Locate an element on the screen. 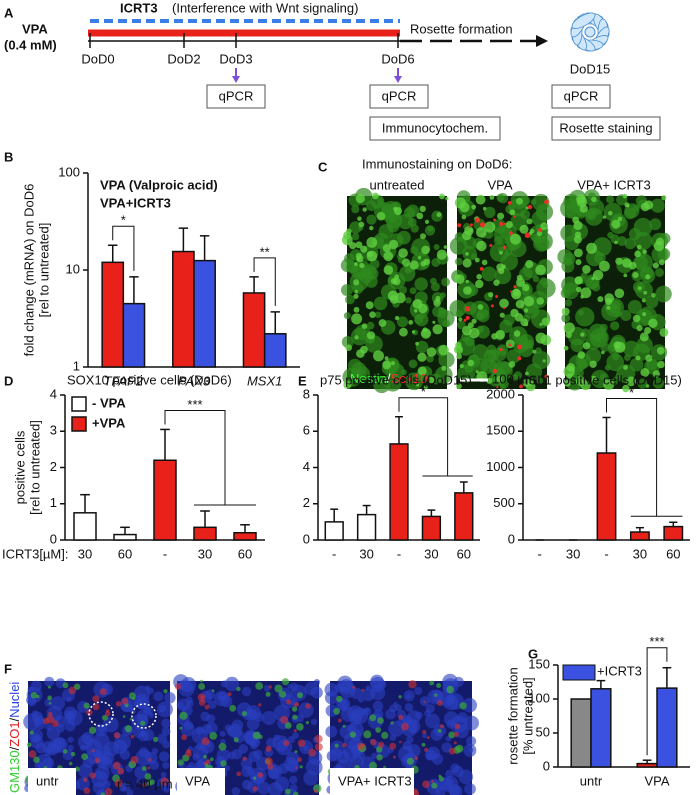  y-tick-label: 6 is located at coordinates (306, 430).